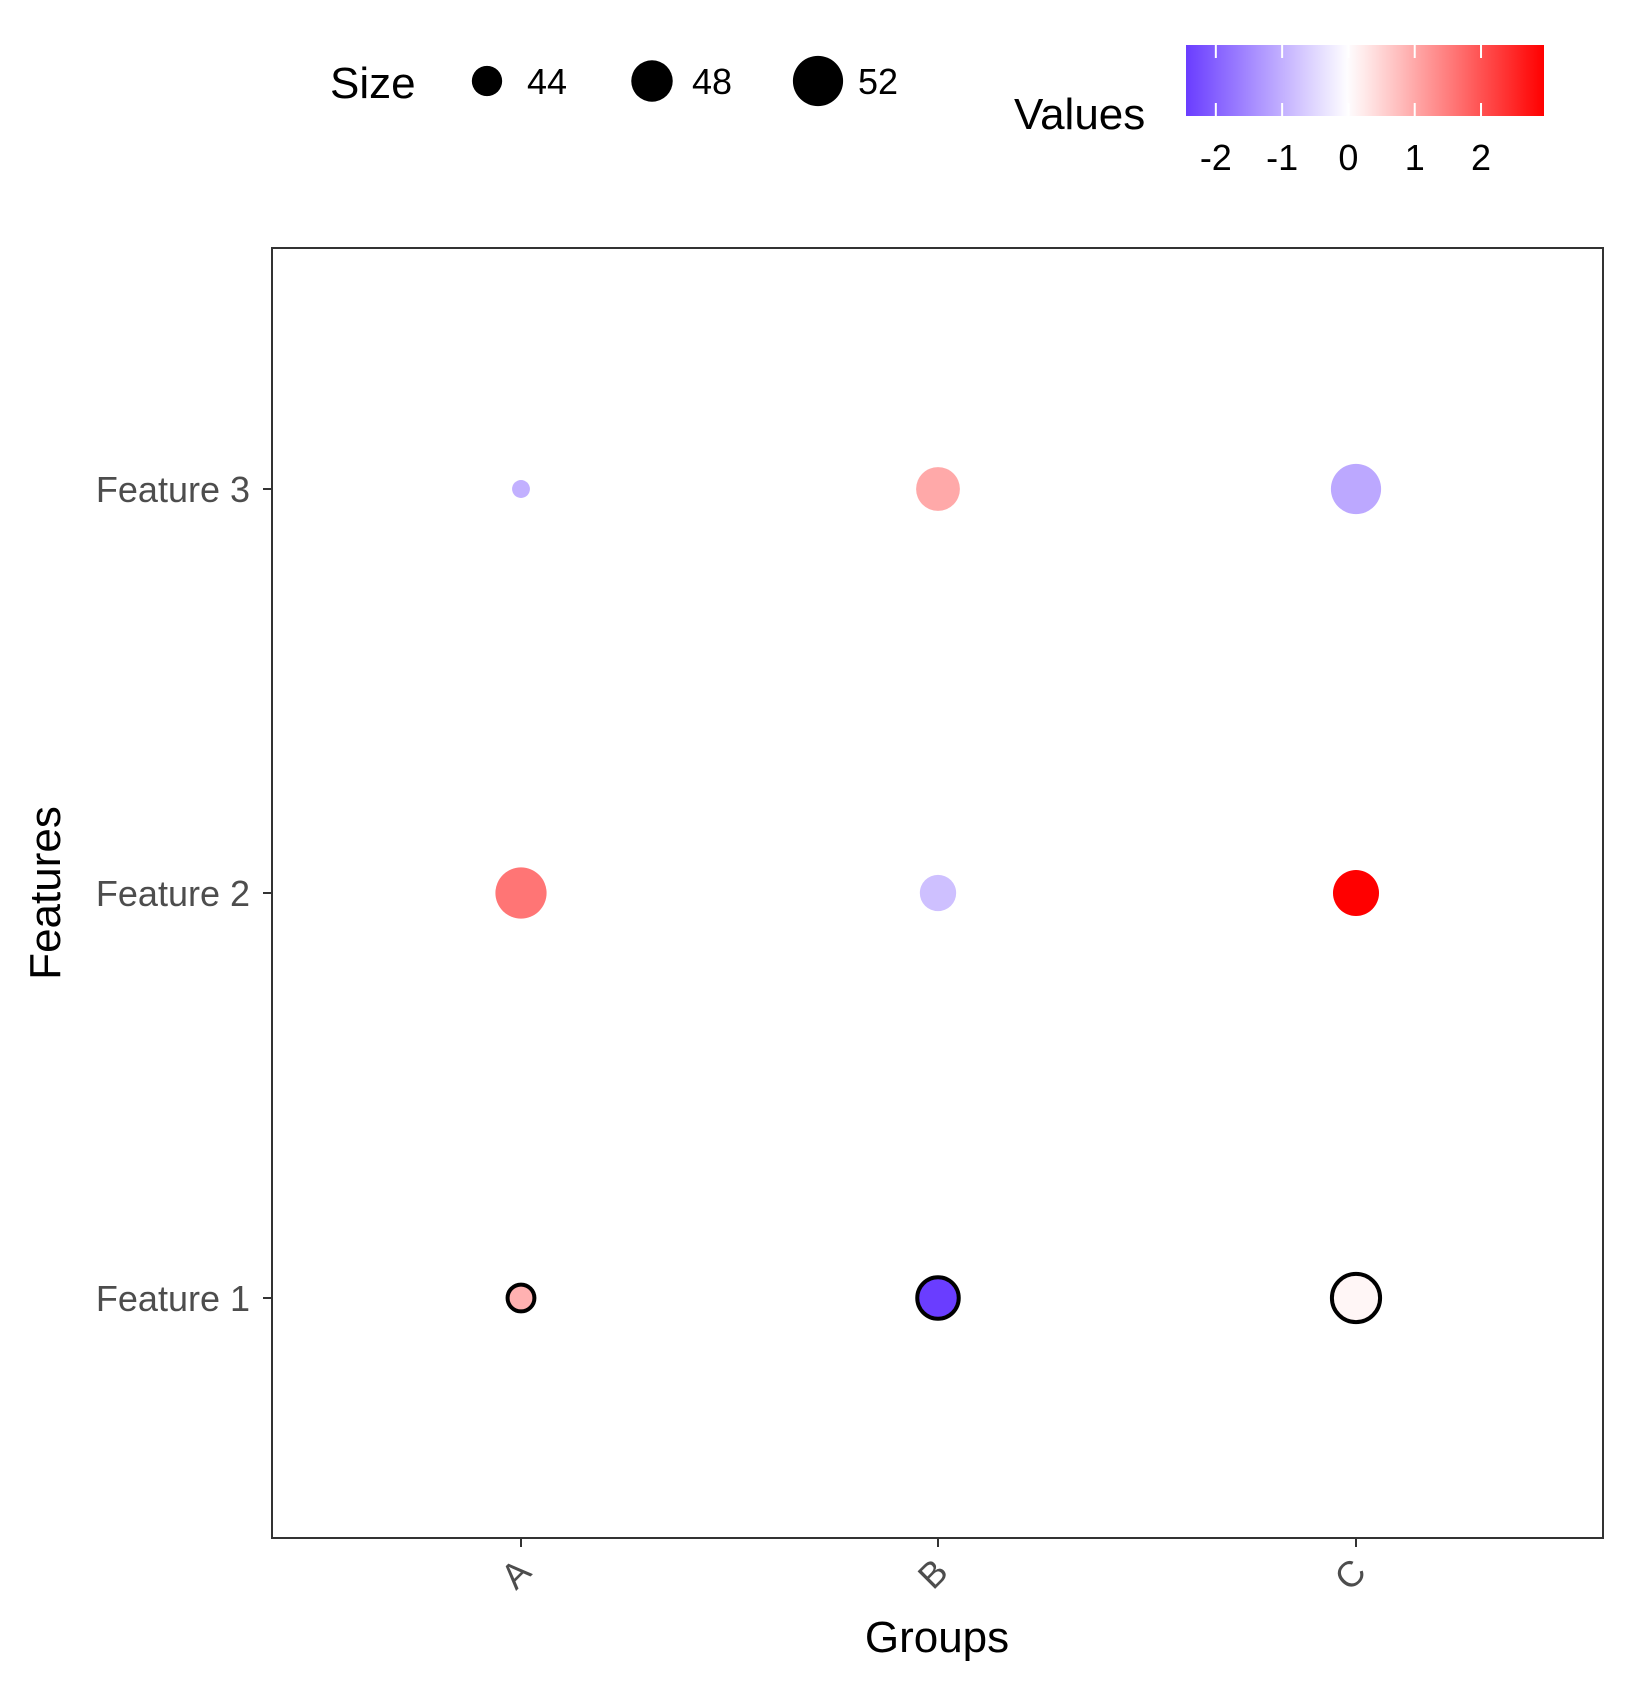 This screenshot has width=1637, height=1696. Describe the element at coordinates (1415, 157) in the screenshot. I see `color-legend-label: 1` at that location.